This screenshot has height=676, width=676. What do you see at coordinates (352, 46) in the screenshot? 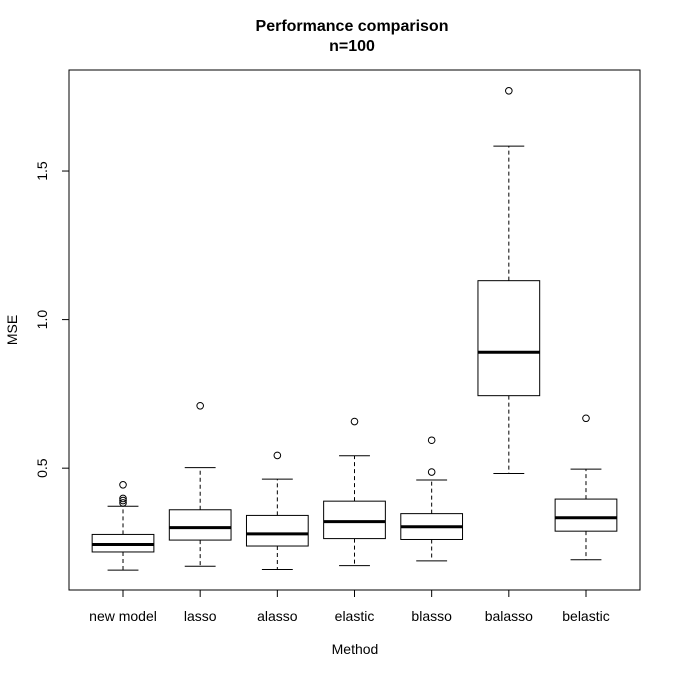
I see `chart-subtitle: n=100` at bounding box center [352, 46].